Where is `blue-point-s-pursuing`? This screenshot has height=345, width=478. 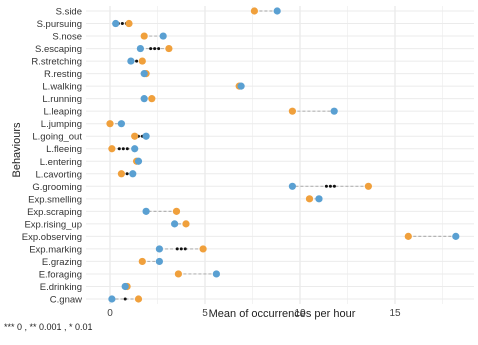
blue-point-s-pursuing is located at coordinates (116, 23).